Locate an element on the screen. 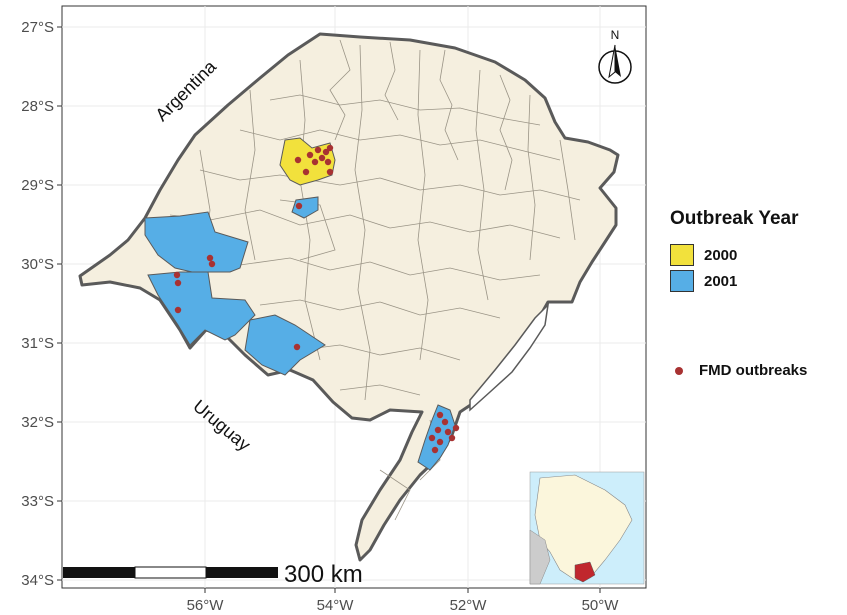  legend-label-2001: 2001 is located at coordinates (721, 281).